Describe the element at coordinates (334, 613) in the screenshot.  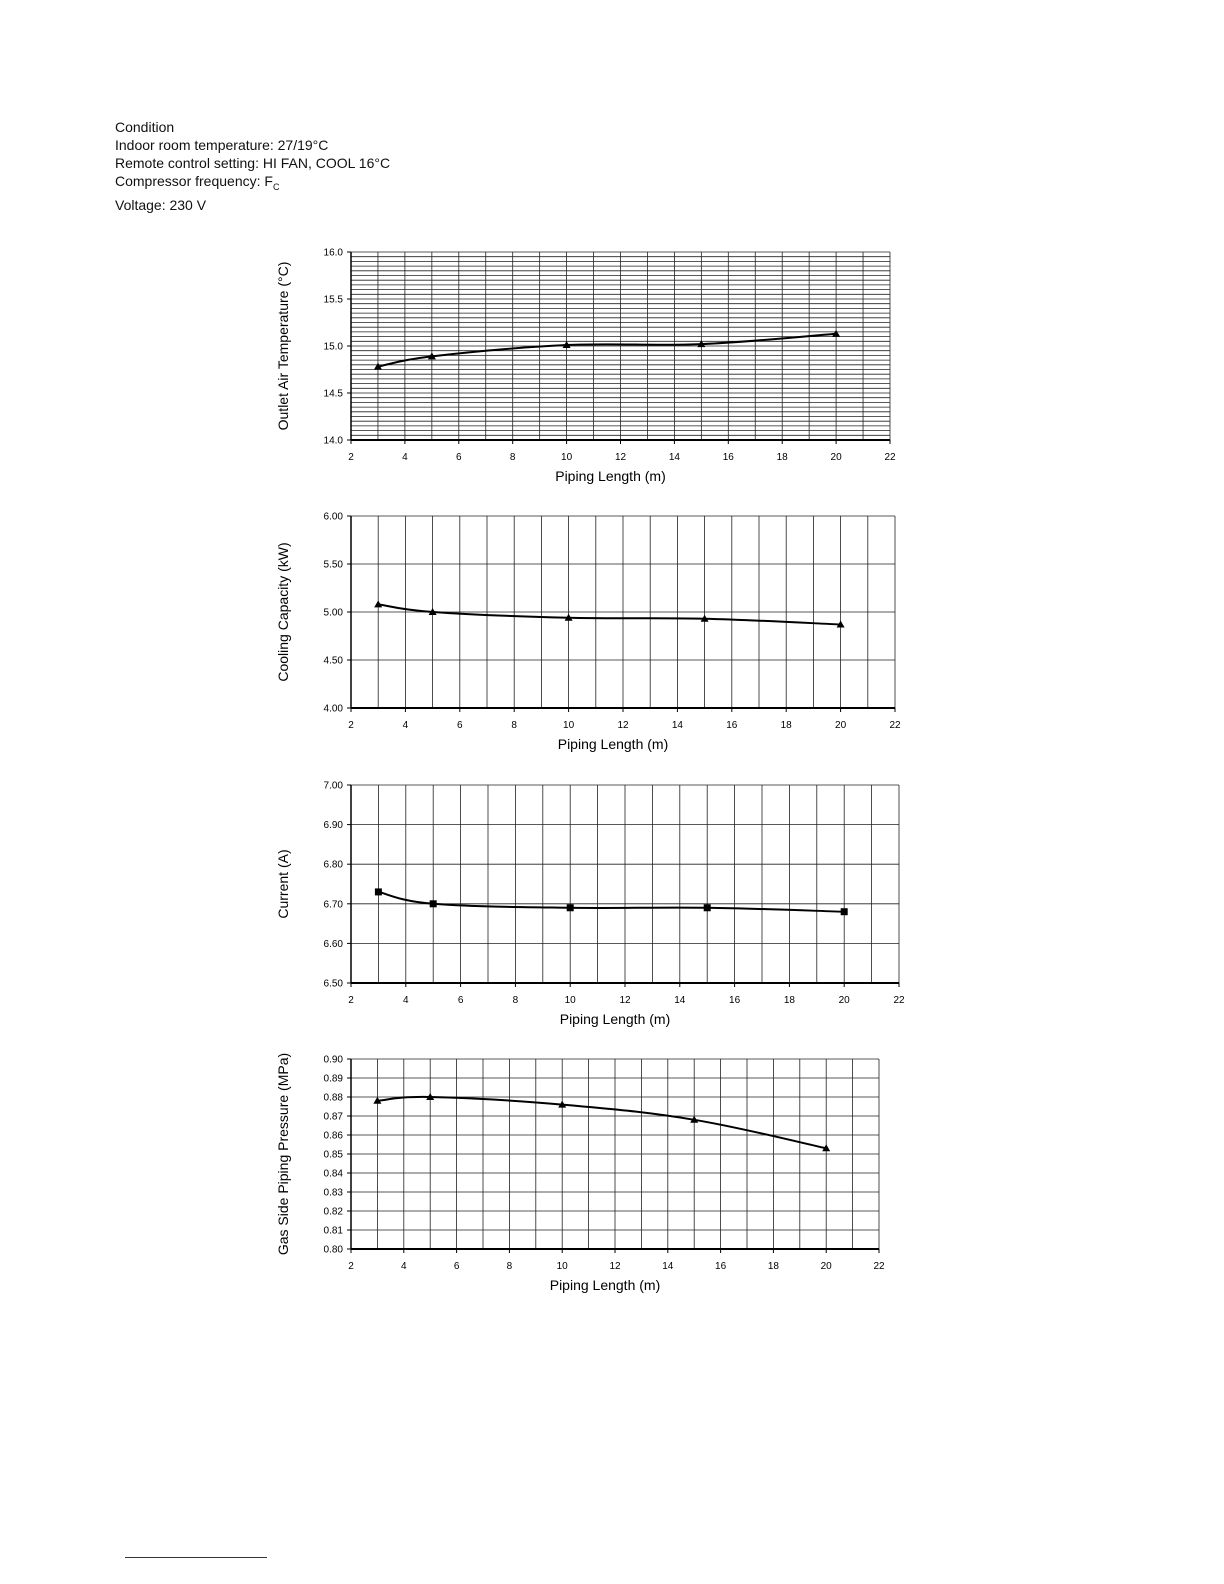
I see `y-tick-label: 5.00` at that location.